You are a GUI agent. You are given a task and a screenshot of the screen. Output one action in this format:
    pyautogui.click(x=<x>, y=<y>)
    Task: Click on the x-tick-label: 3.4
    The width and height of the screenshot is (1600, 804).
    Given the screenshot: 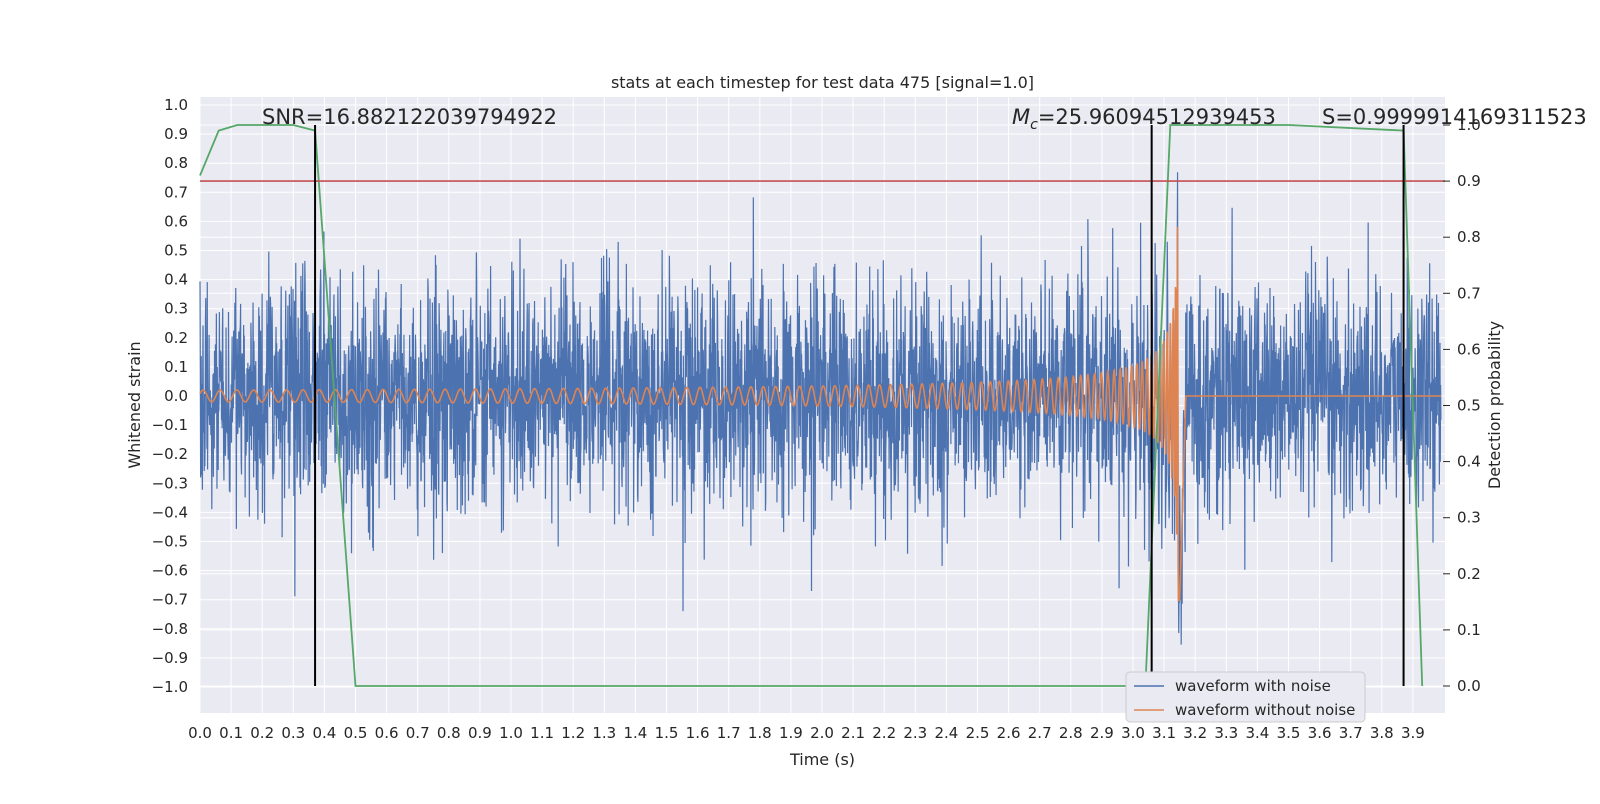 What is the action you would take?
    pyautogui.click(x=1257, y=733)
    